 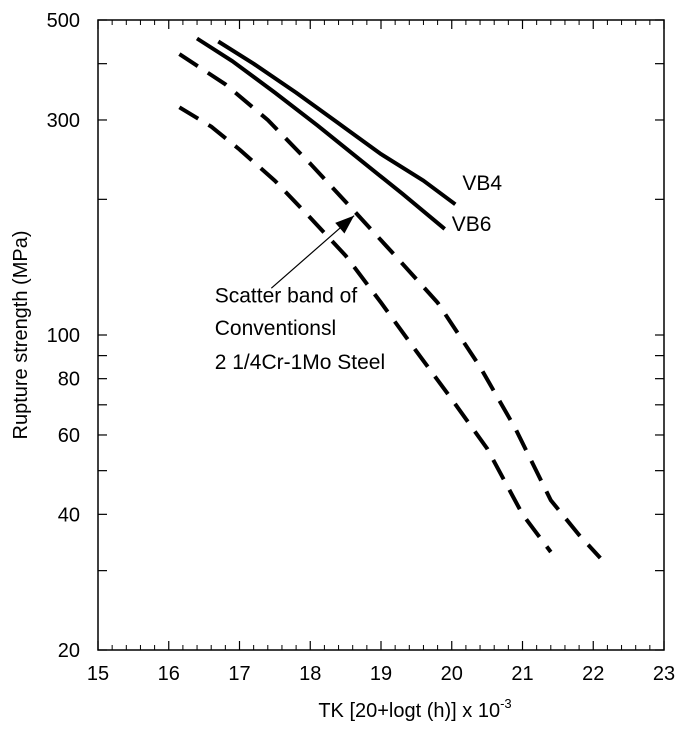 I want to click on annotation-arrow-head, so click(x=345, y=224).